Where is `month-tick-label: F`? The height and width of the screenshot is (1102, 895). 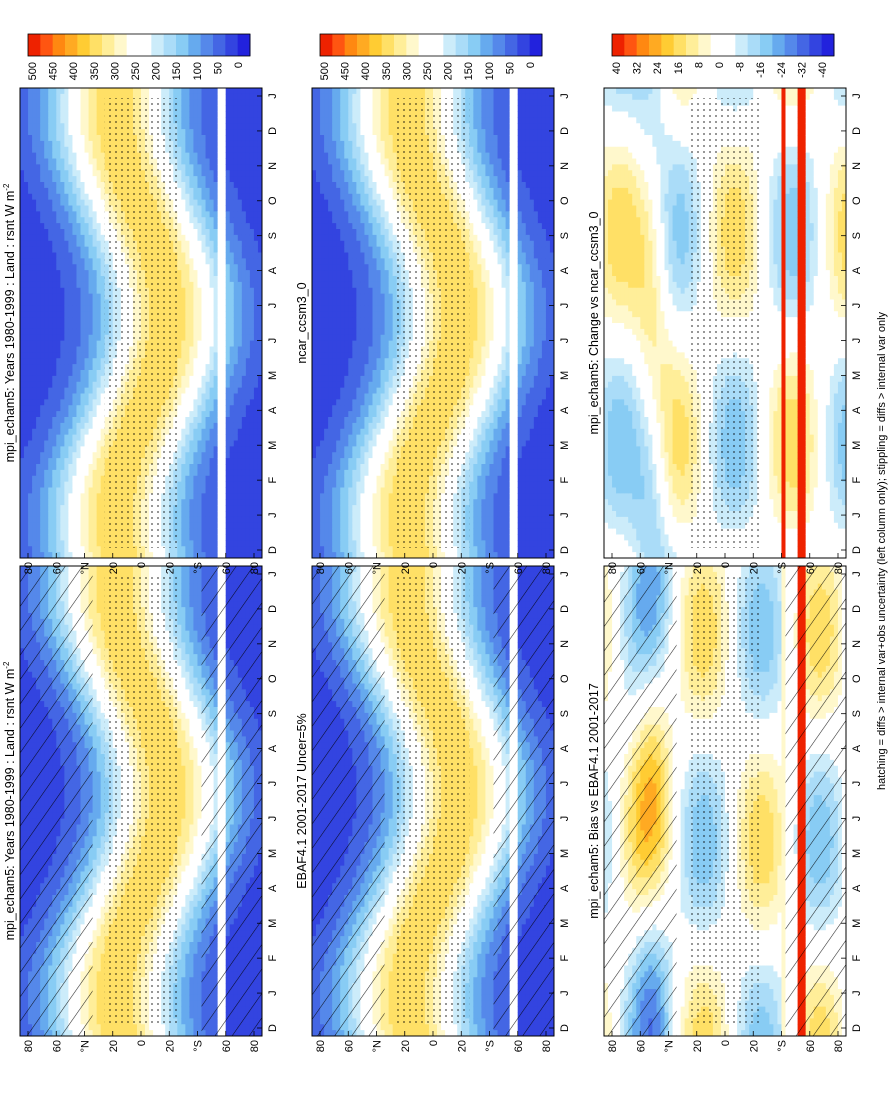
month-tick-label: F is located at coordinates (273, 958).